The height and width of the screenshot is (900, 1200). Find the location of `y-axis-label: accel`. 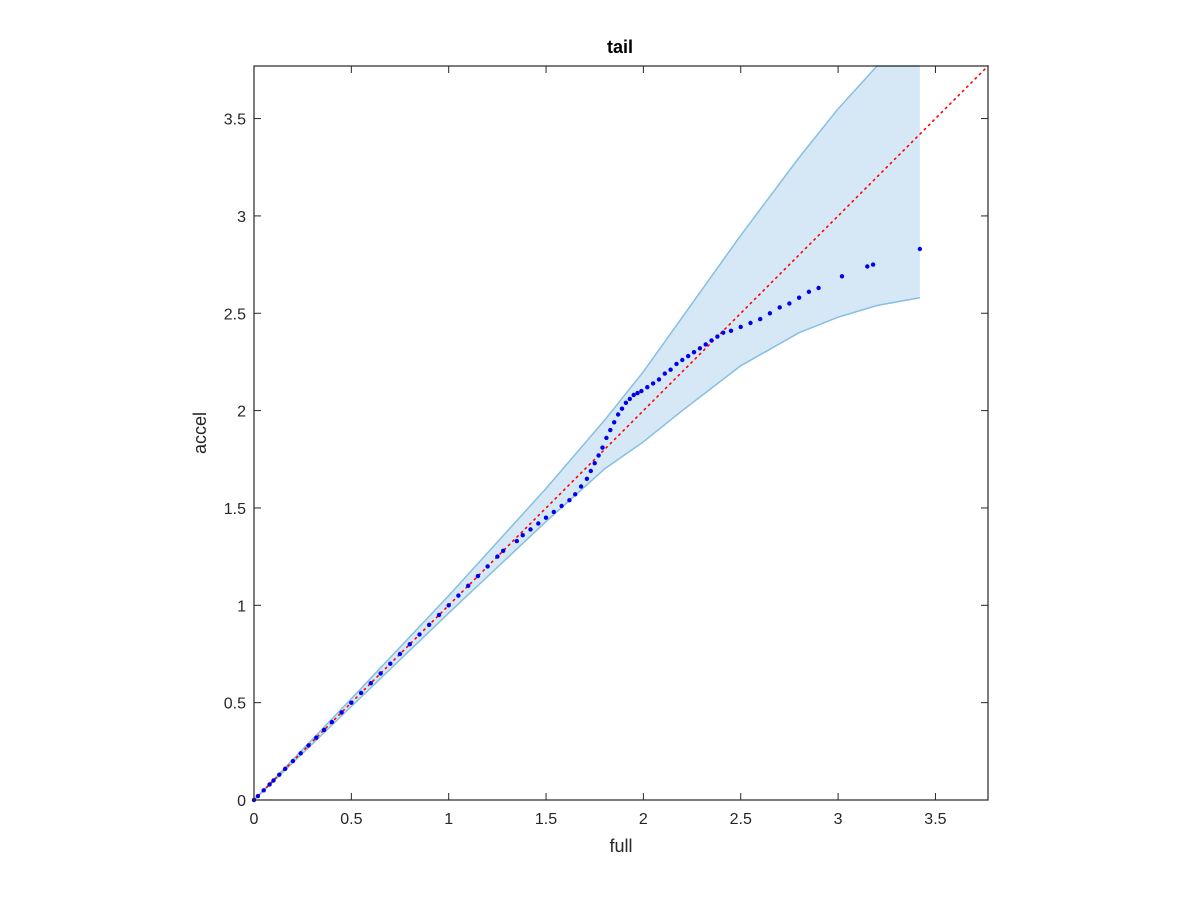

y-axis-label: accel is located at coordinates (200, 433).